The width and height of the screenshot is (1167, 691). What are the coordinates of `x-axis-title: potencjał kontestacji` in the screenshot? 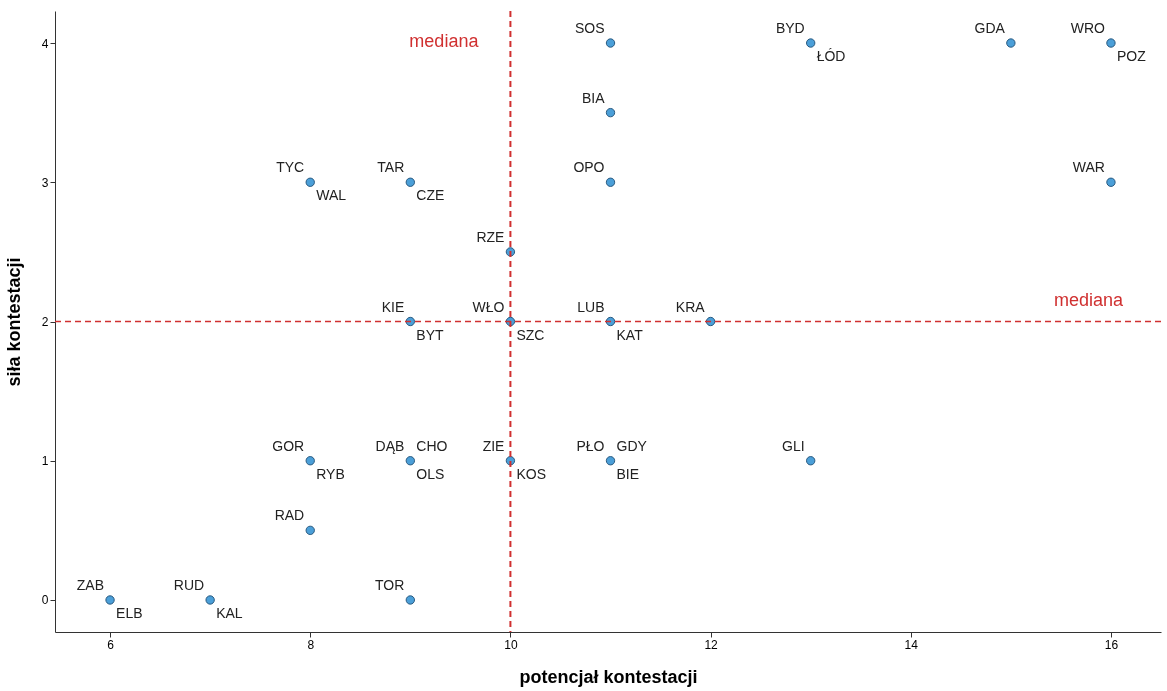 It's located at (608, 676).